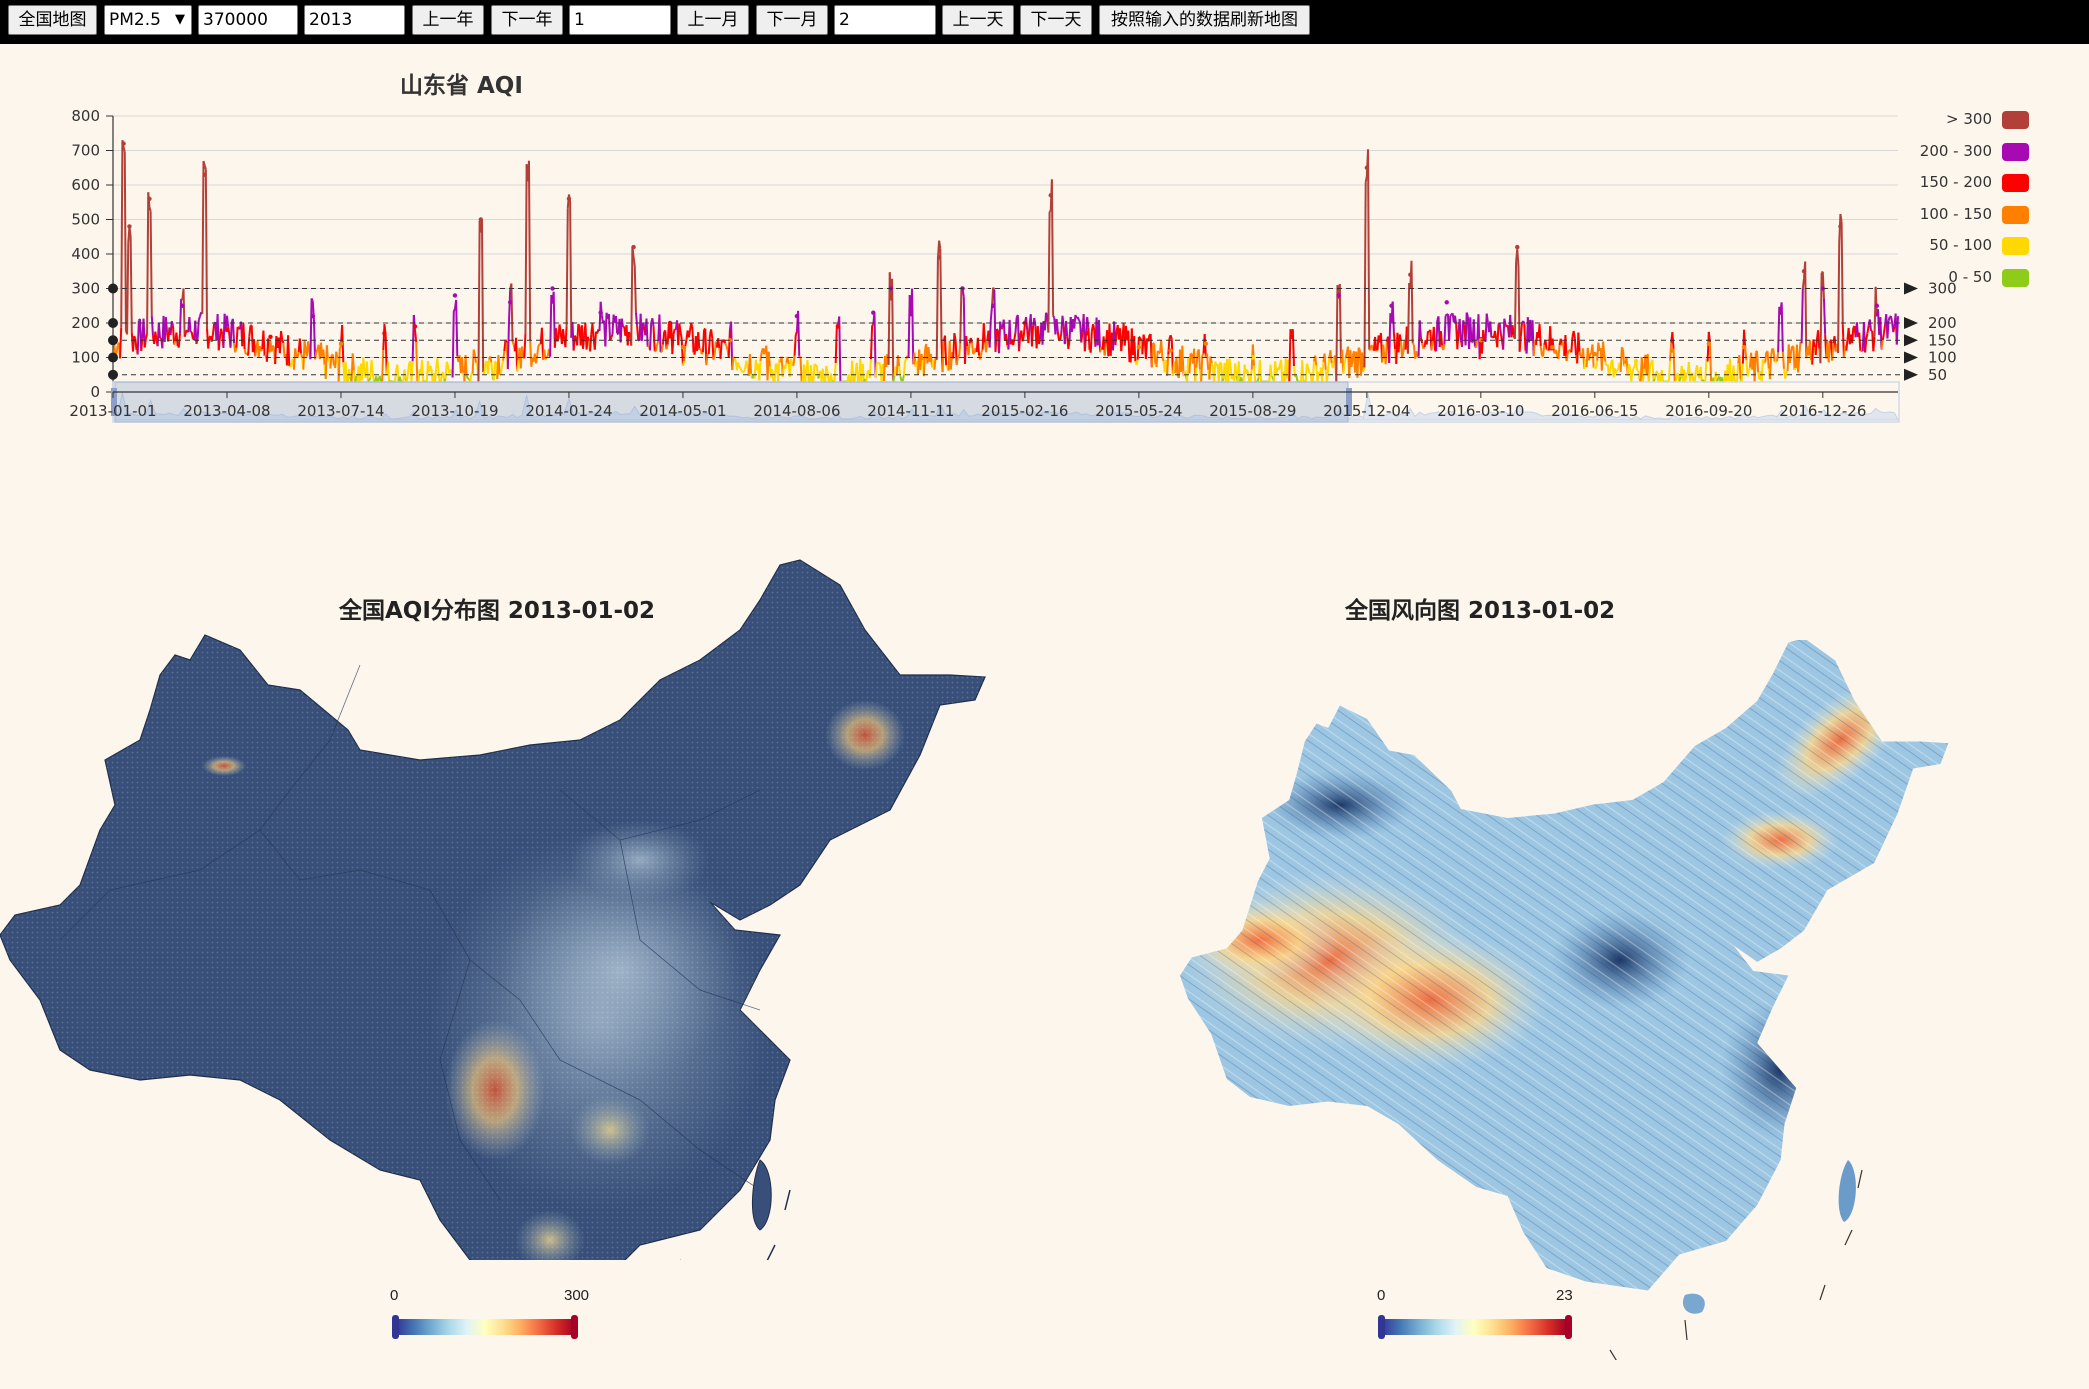  Describe the element at coordinates (1970, 276) in the screenshot. I see `legend-label: 0 - 50` at that location.